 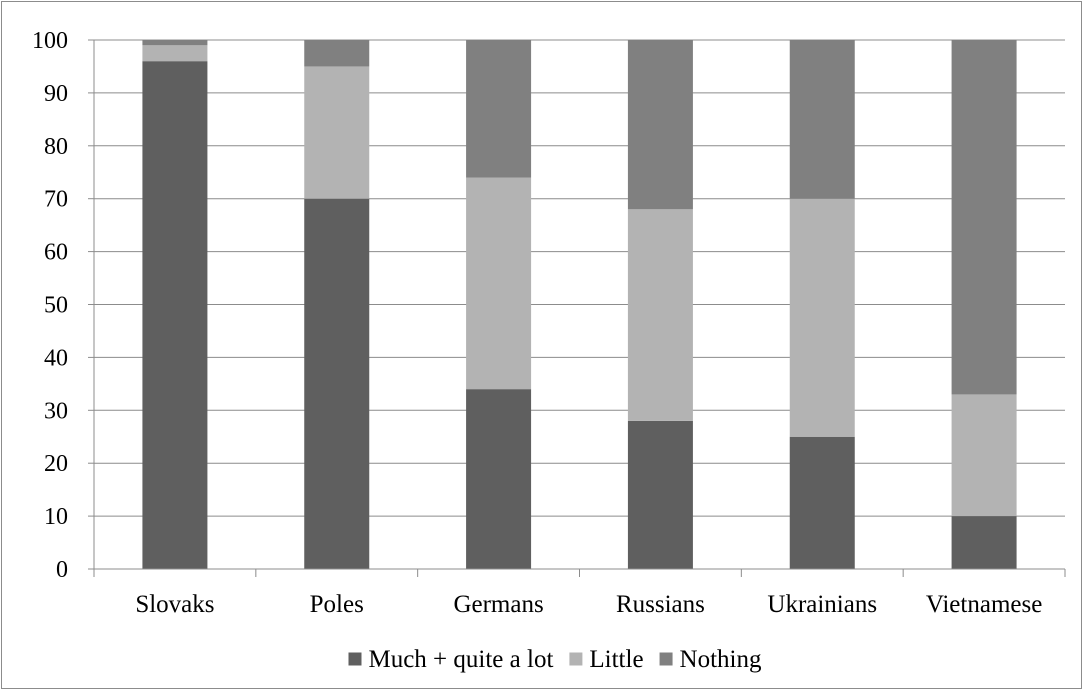 I want to click on y-tick-label: 20, so click(x=56, y=464).